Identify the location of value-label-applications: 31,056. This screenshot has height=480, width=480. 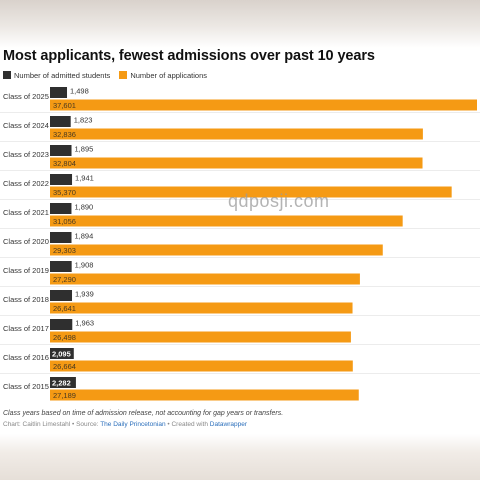
(64, 221).